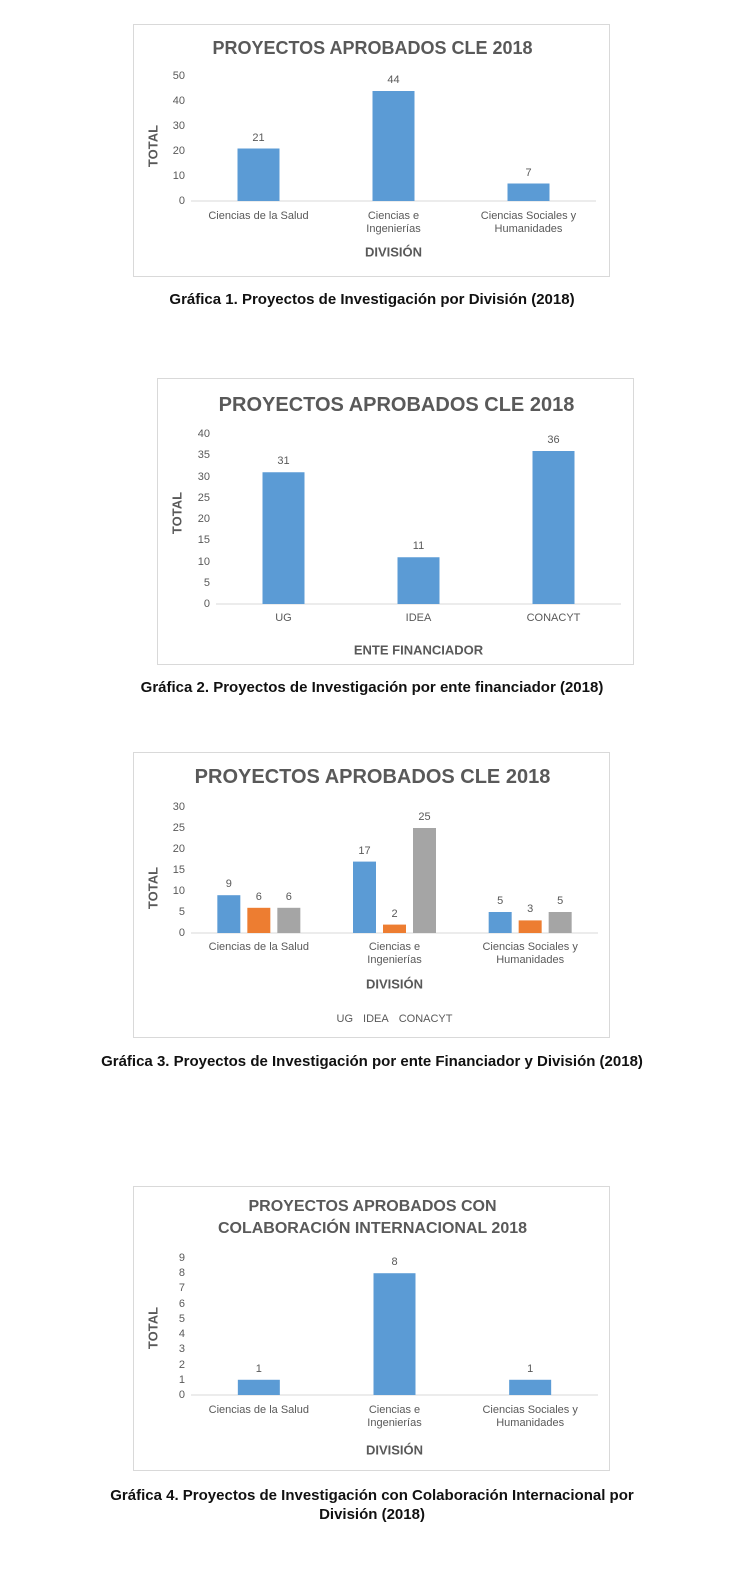  Describe the element at coordinates (345, 1019) in the screenshot. I see `legend-item: UG` at that location.